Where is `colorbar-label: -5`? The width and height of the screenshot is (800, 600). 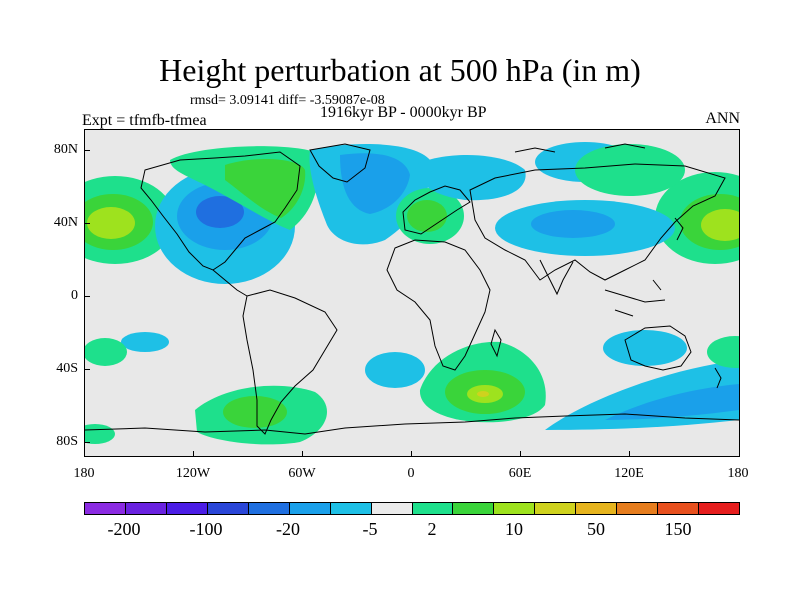 colorbar-label: -5 is located at coordinates (370, 529).